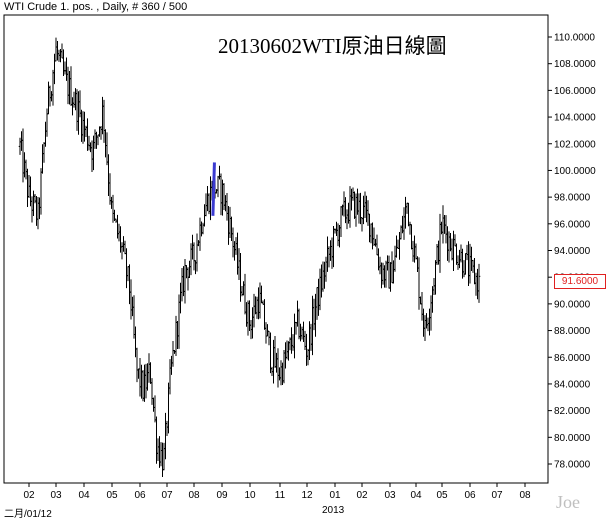  I want to click on y-tick-label: 90.0000, so click(572, 304).